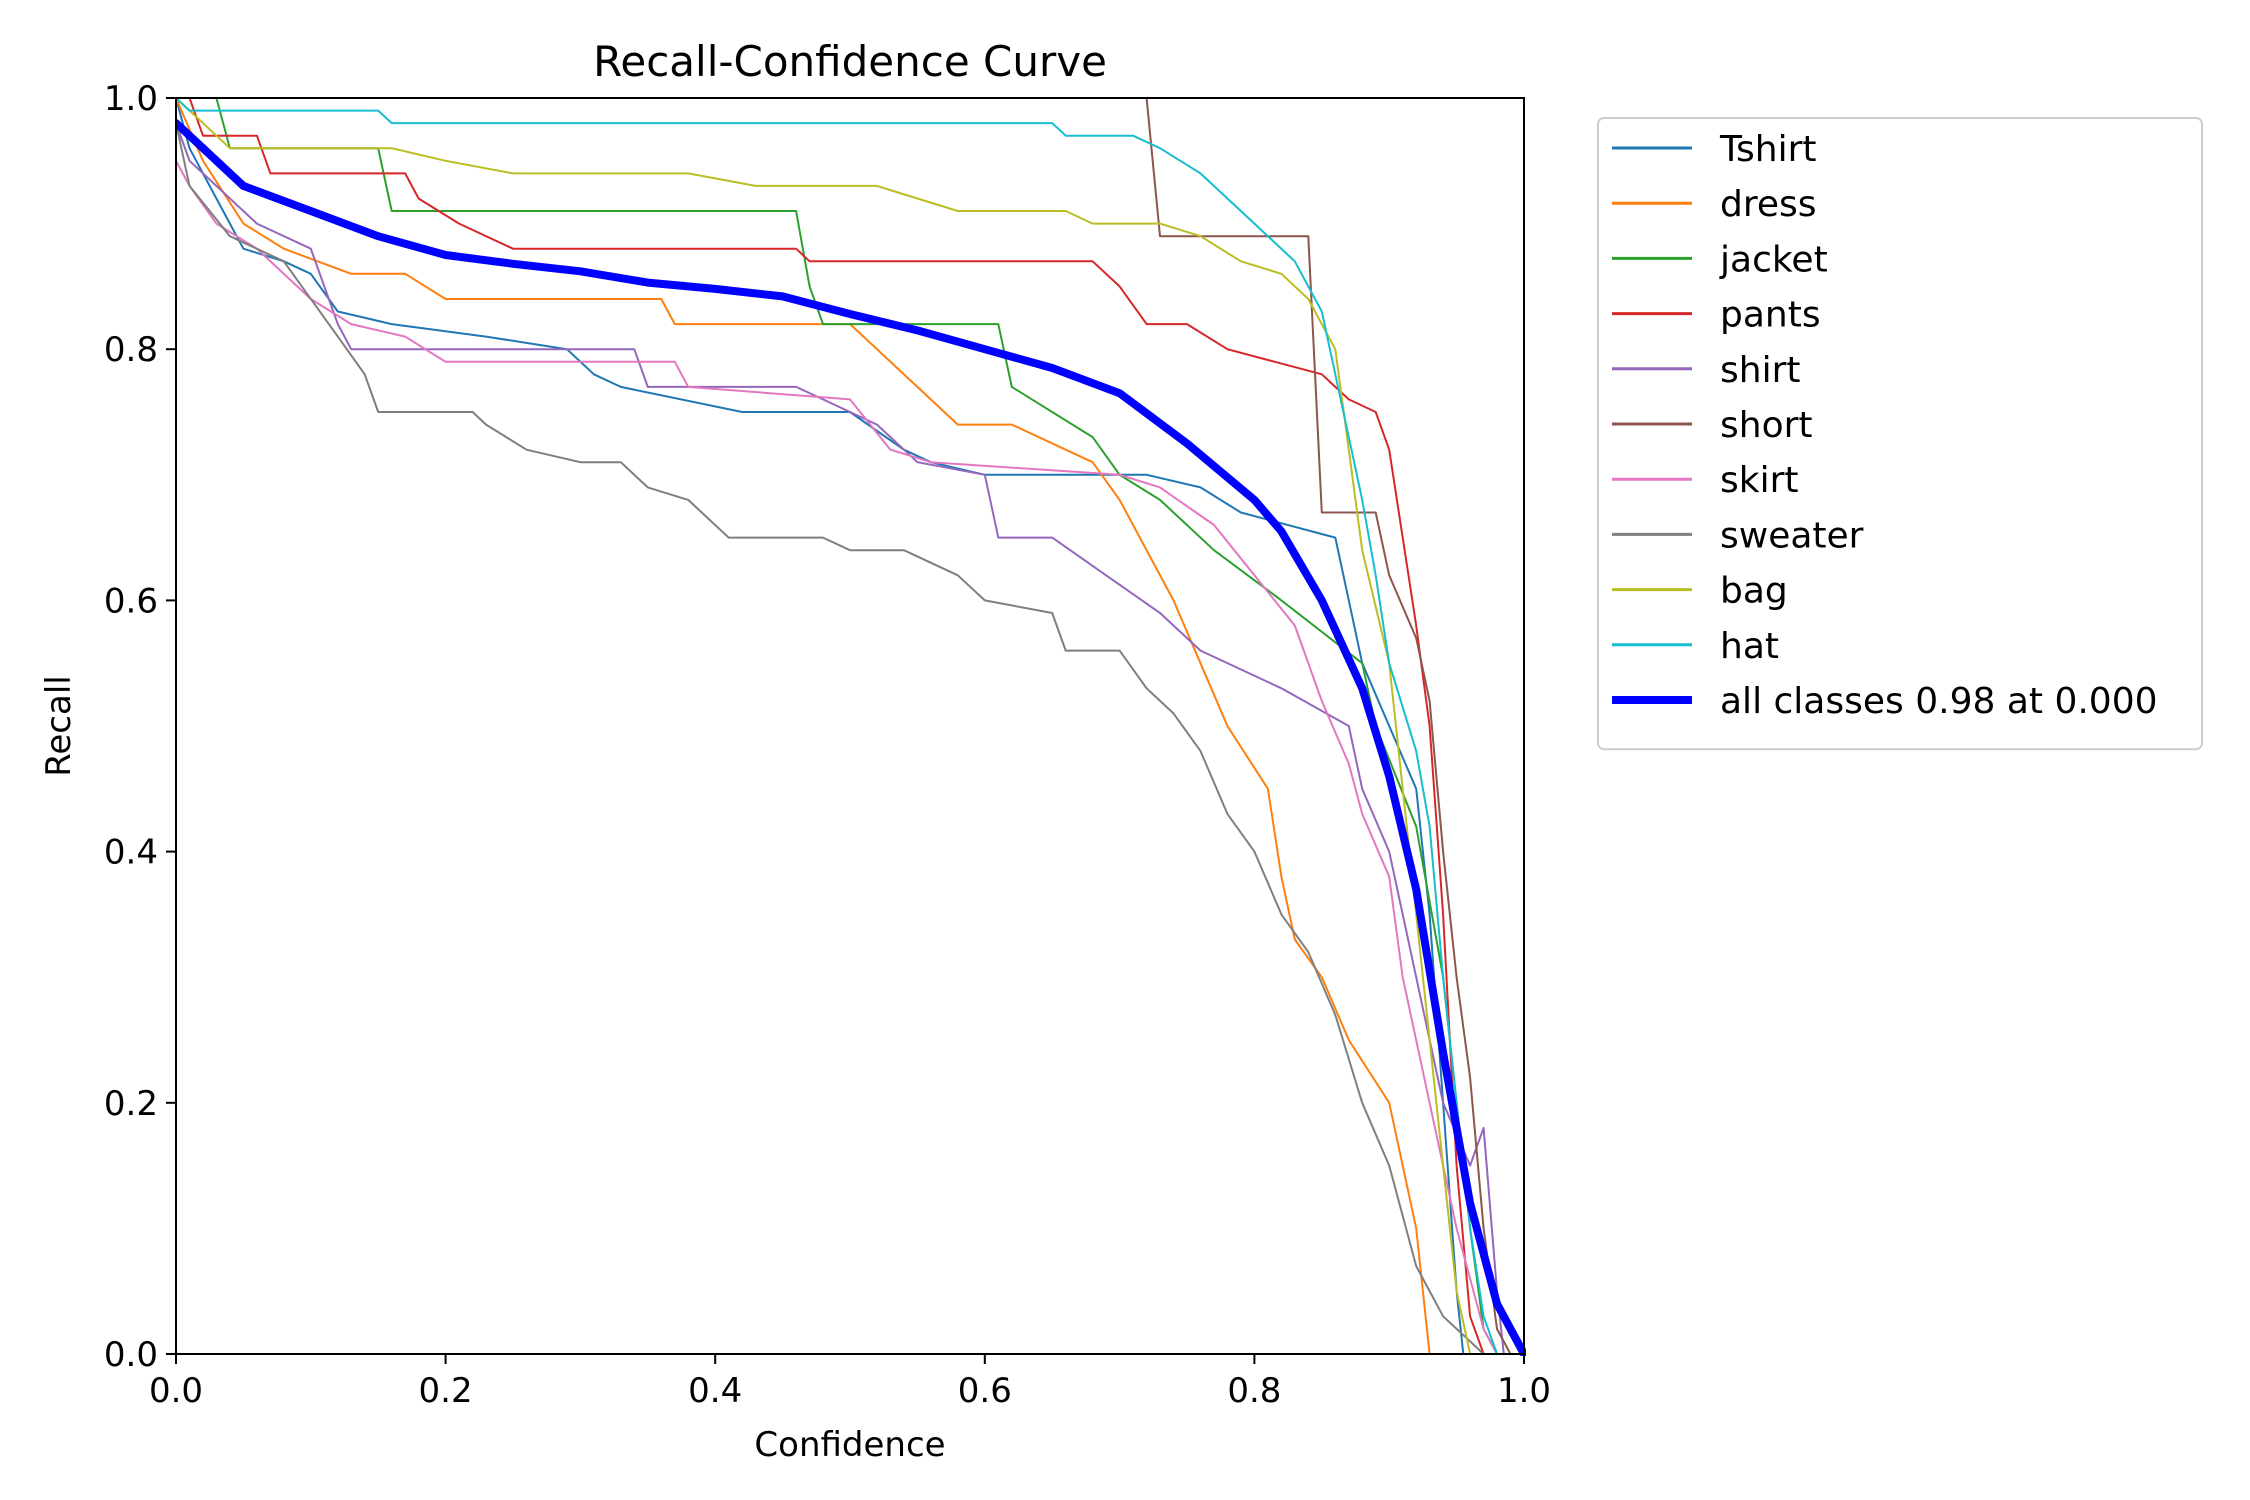 The height and width of the screenshot is (1500, 2250). I want to click on legend-label: all classes 0.98 at 0.000, so click(1939, 701).